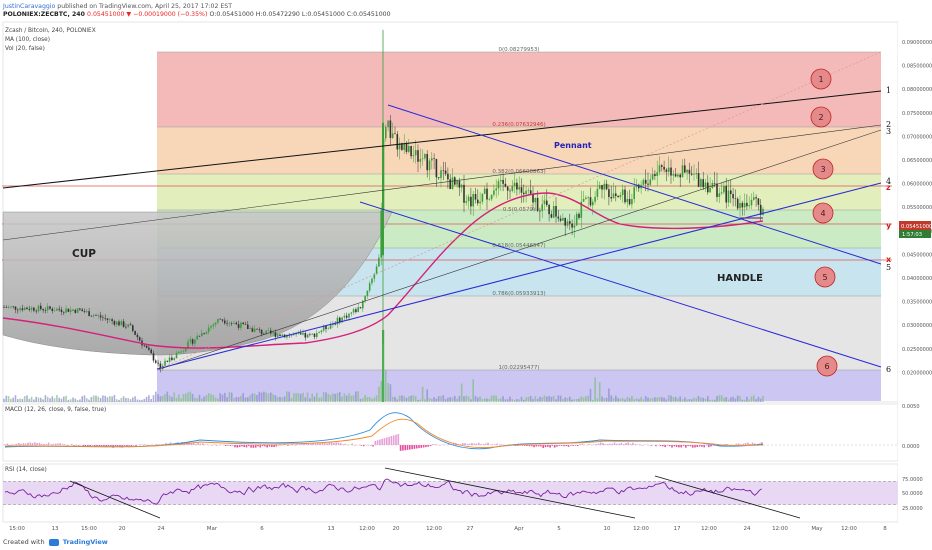  I want to click on price-tick-label: 0.07000000, so click(917, 137).